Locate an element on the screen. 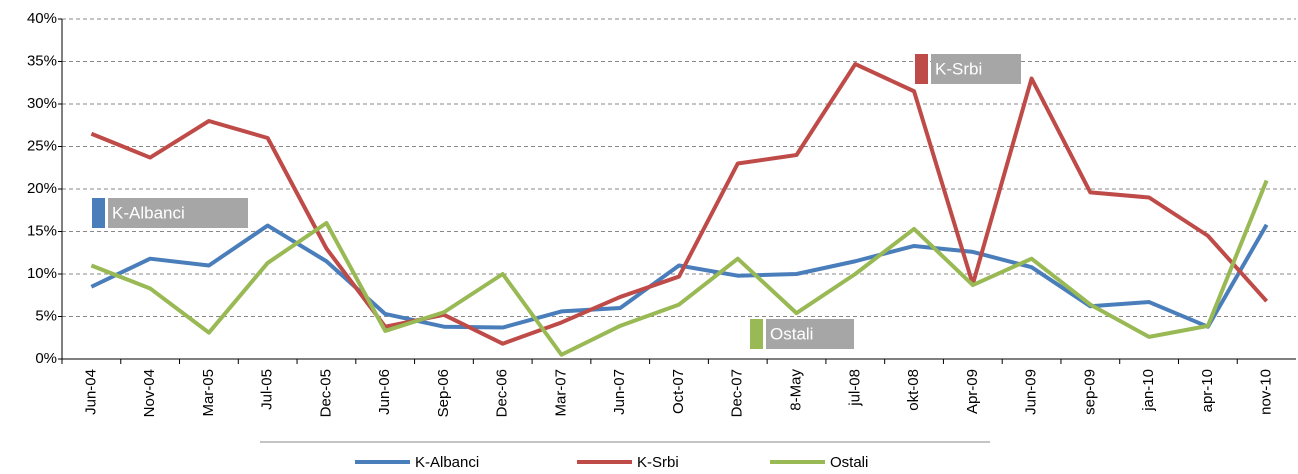 The image size is (1298, 474). legend-label: Ostali is located at coordinates (849, 462).